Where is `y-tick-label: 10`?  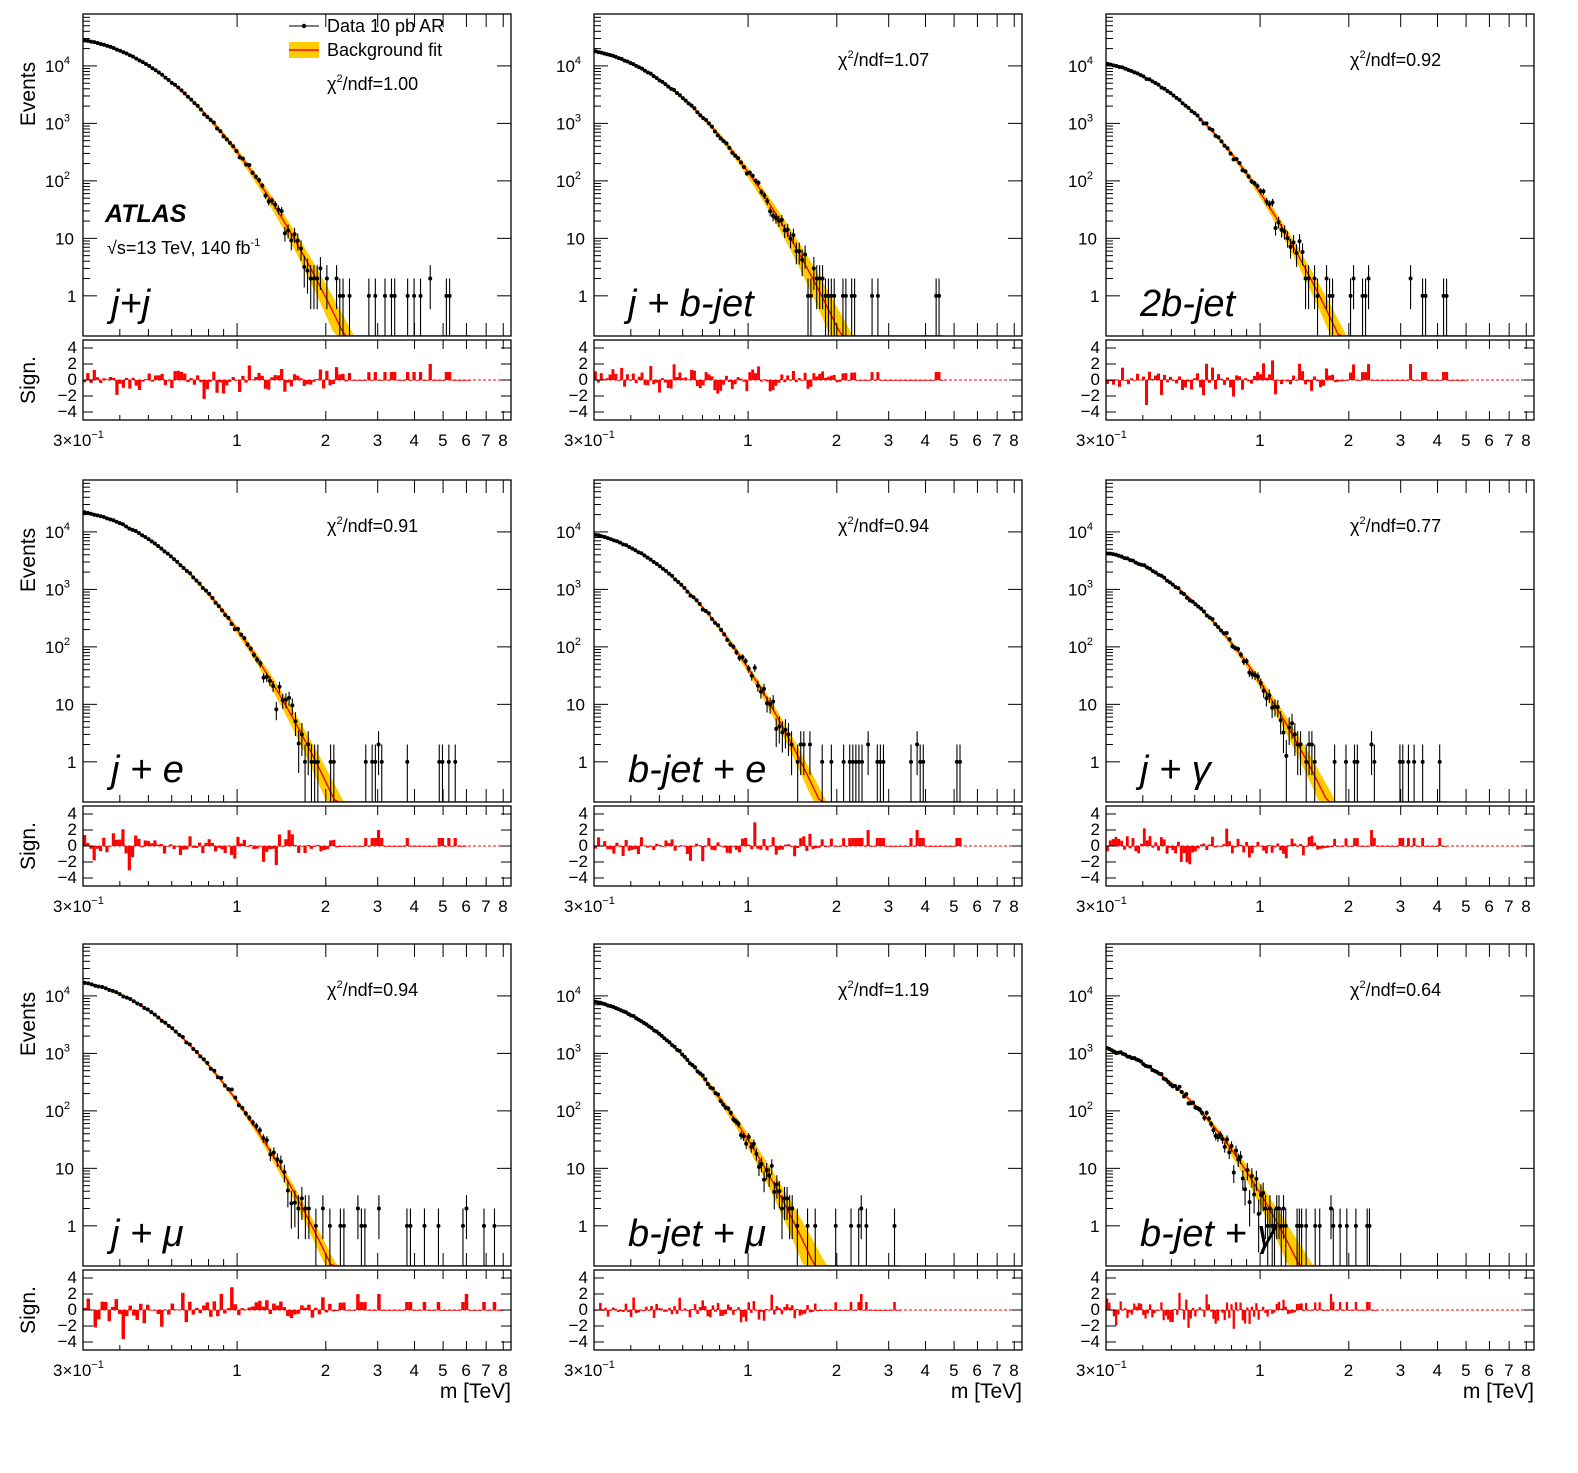
y-tick-label: 10 is located at coordinates (64, 704).